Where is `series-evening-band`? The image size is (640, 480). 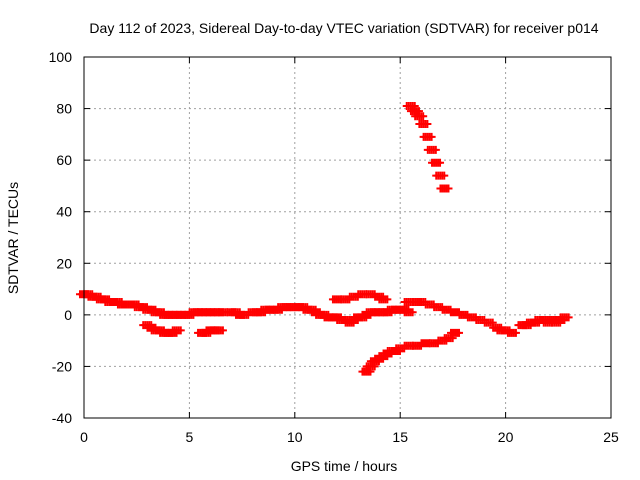 series-evening-band is located at coordinates (460, 317).